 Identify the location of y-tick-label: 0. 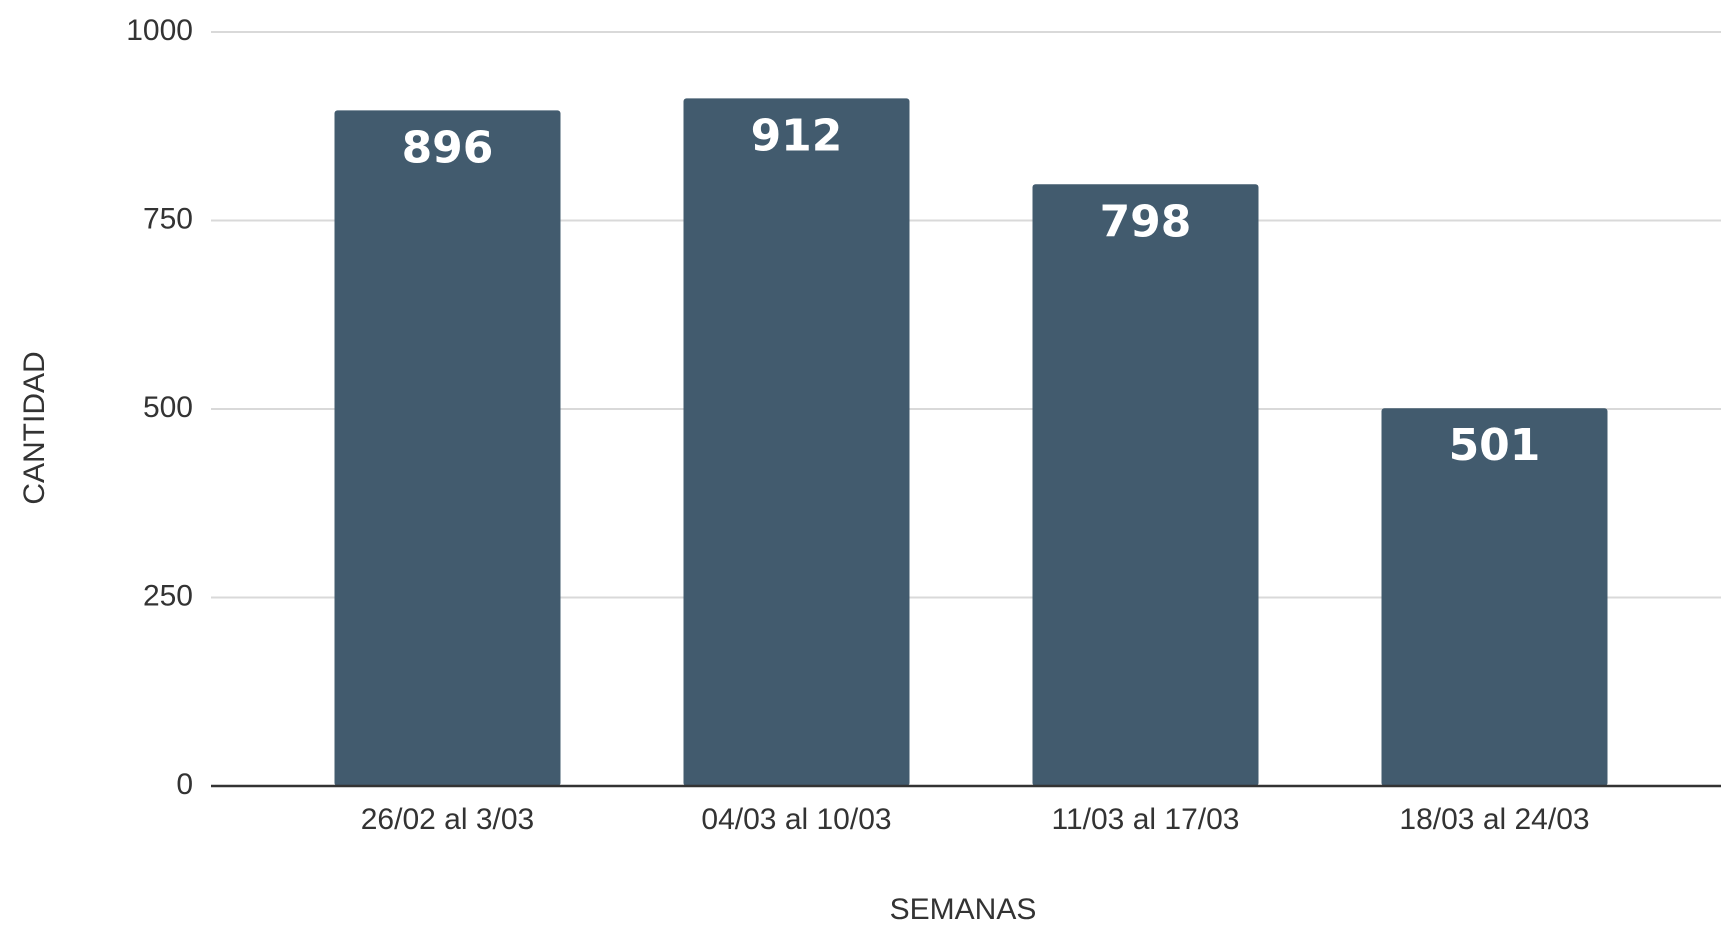
(184, 784).